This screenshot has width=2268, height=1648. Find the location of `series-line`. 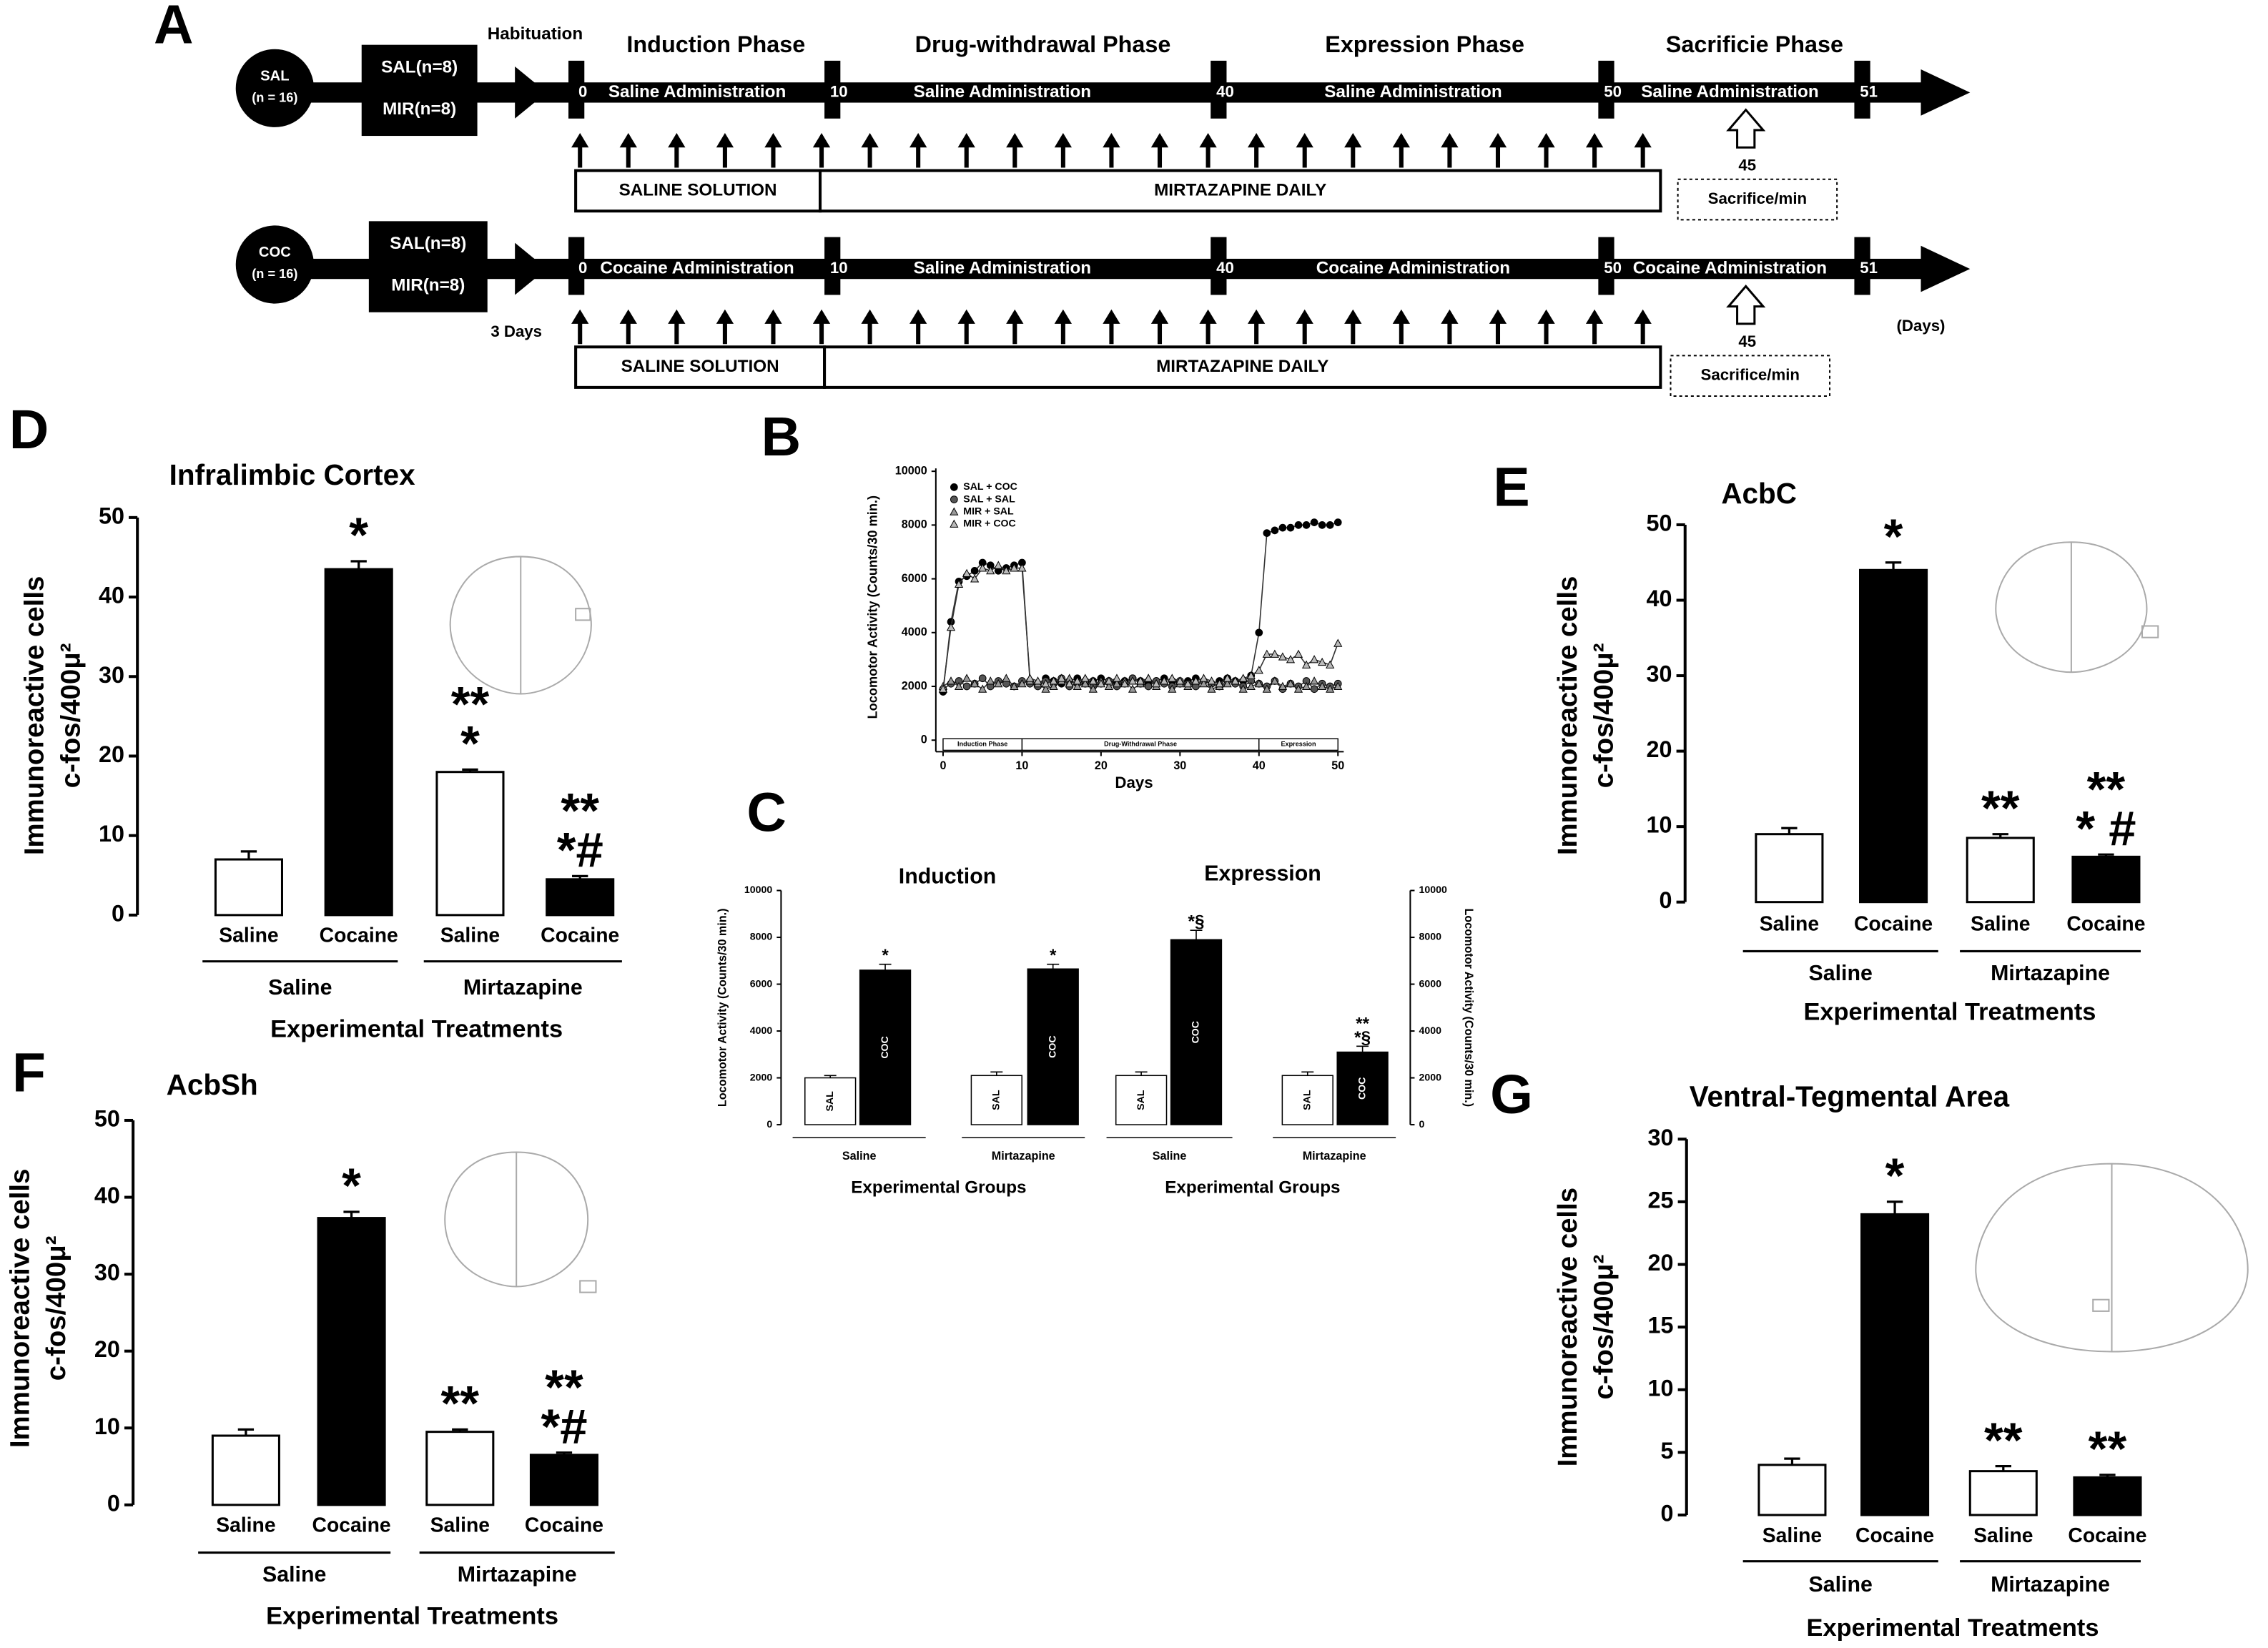

series-line is located at coordinates (1140, 606).